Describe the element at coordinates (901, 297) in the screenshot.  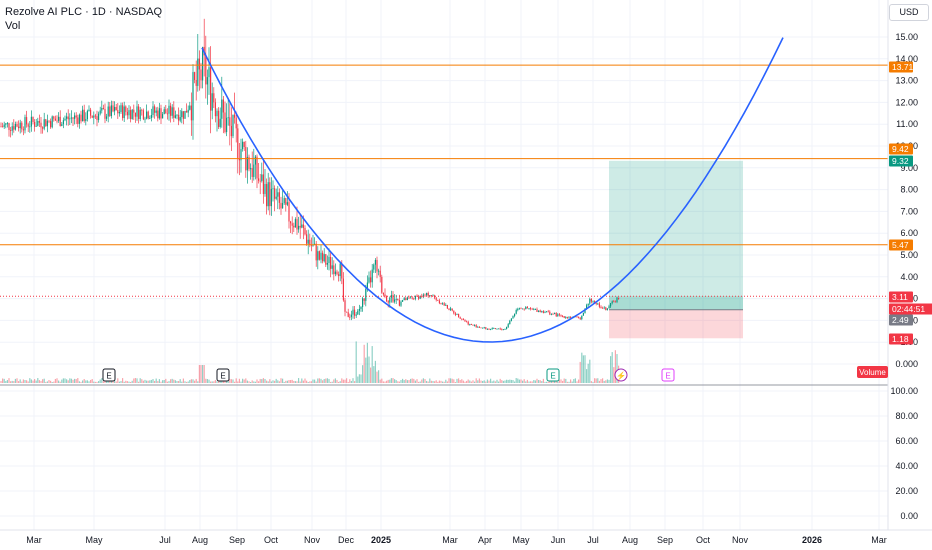
I see `price-tag` at that location.